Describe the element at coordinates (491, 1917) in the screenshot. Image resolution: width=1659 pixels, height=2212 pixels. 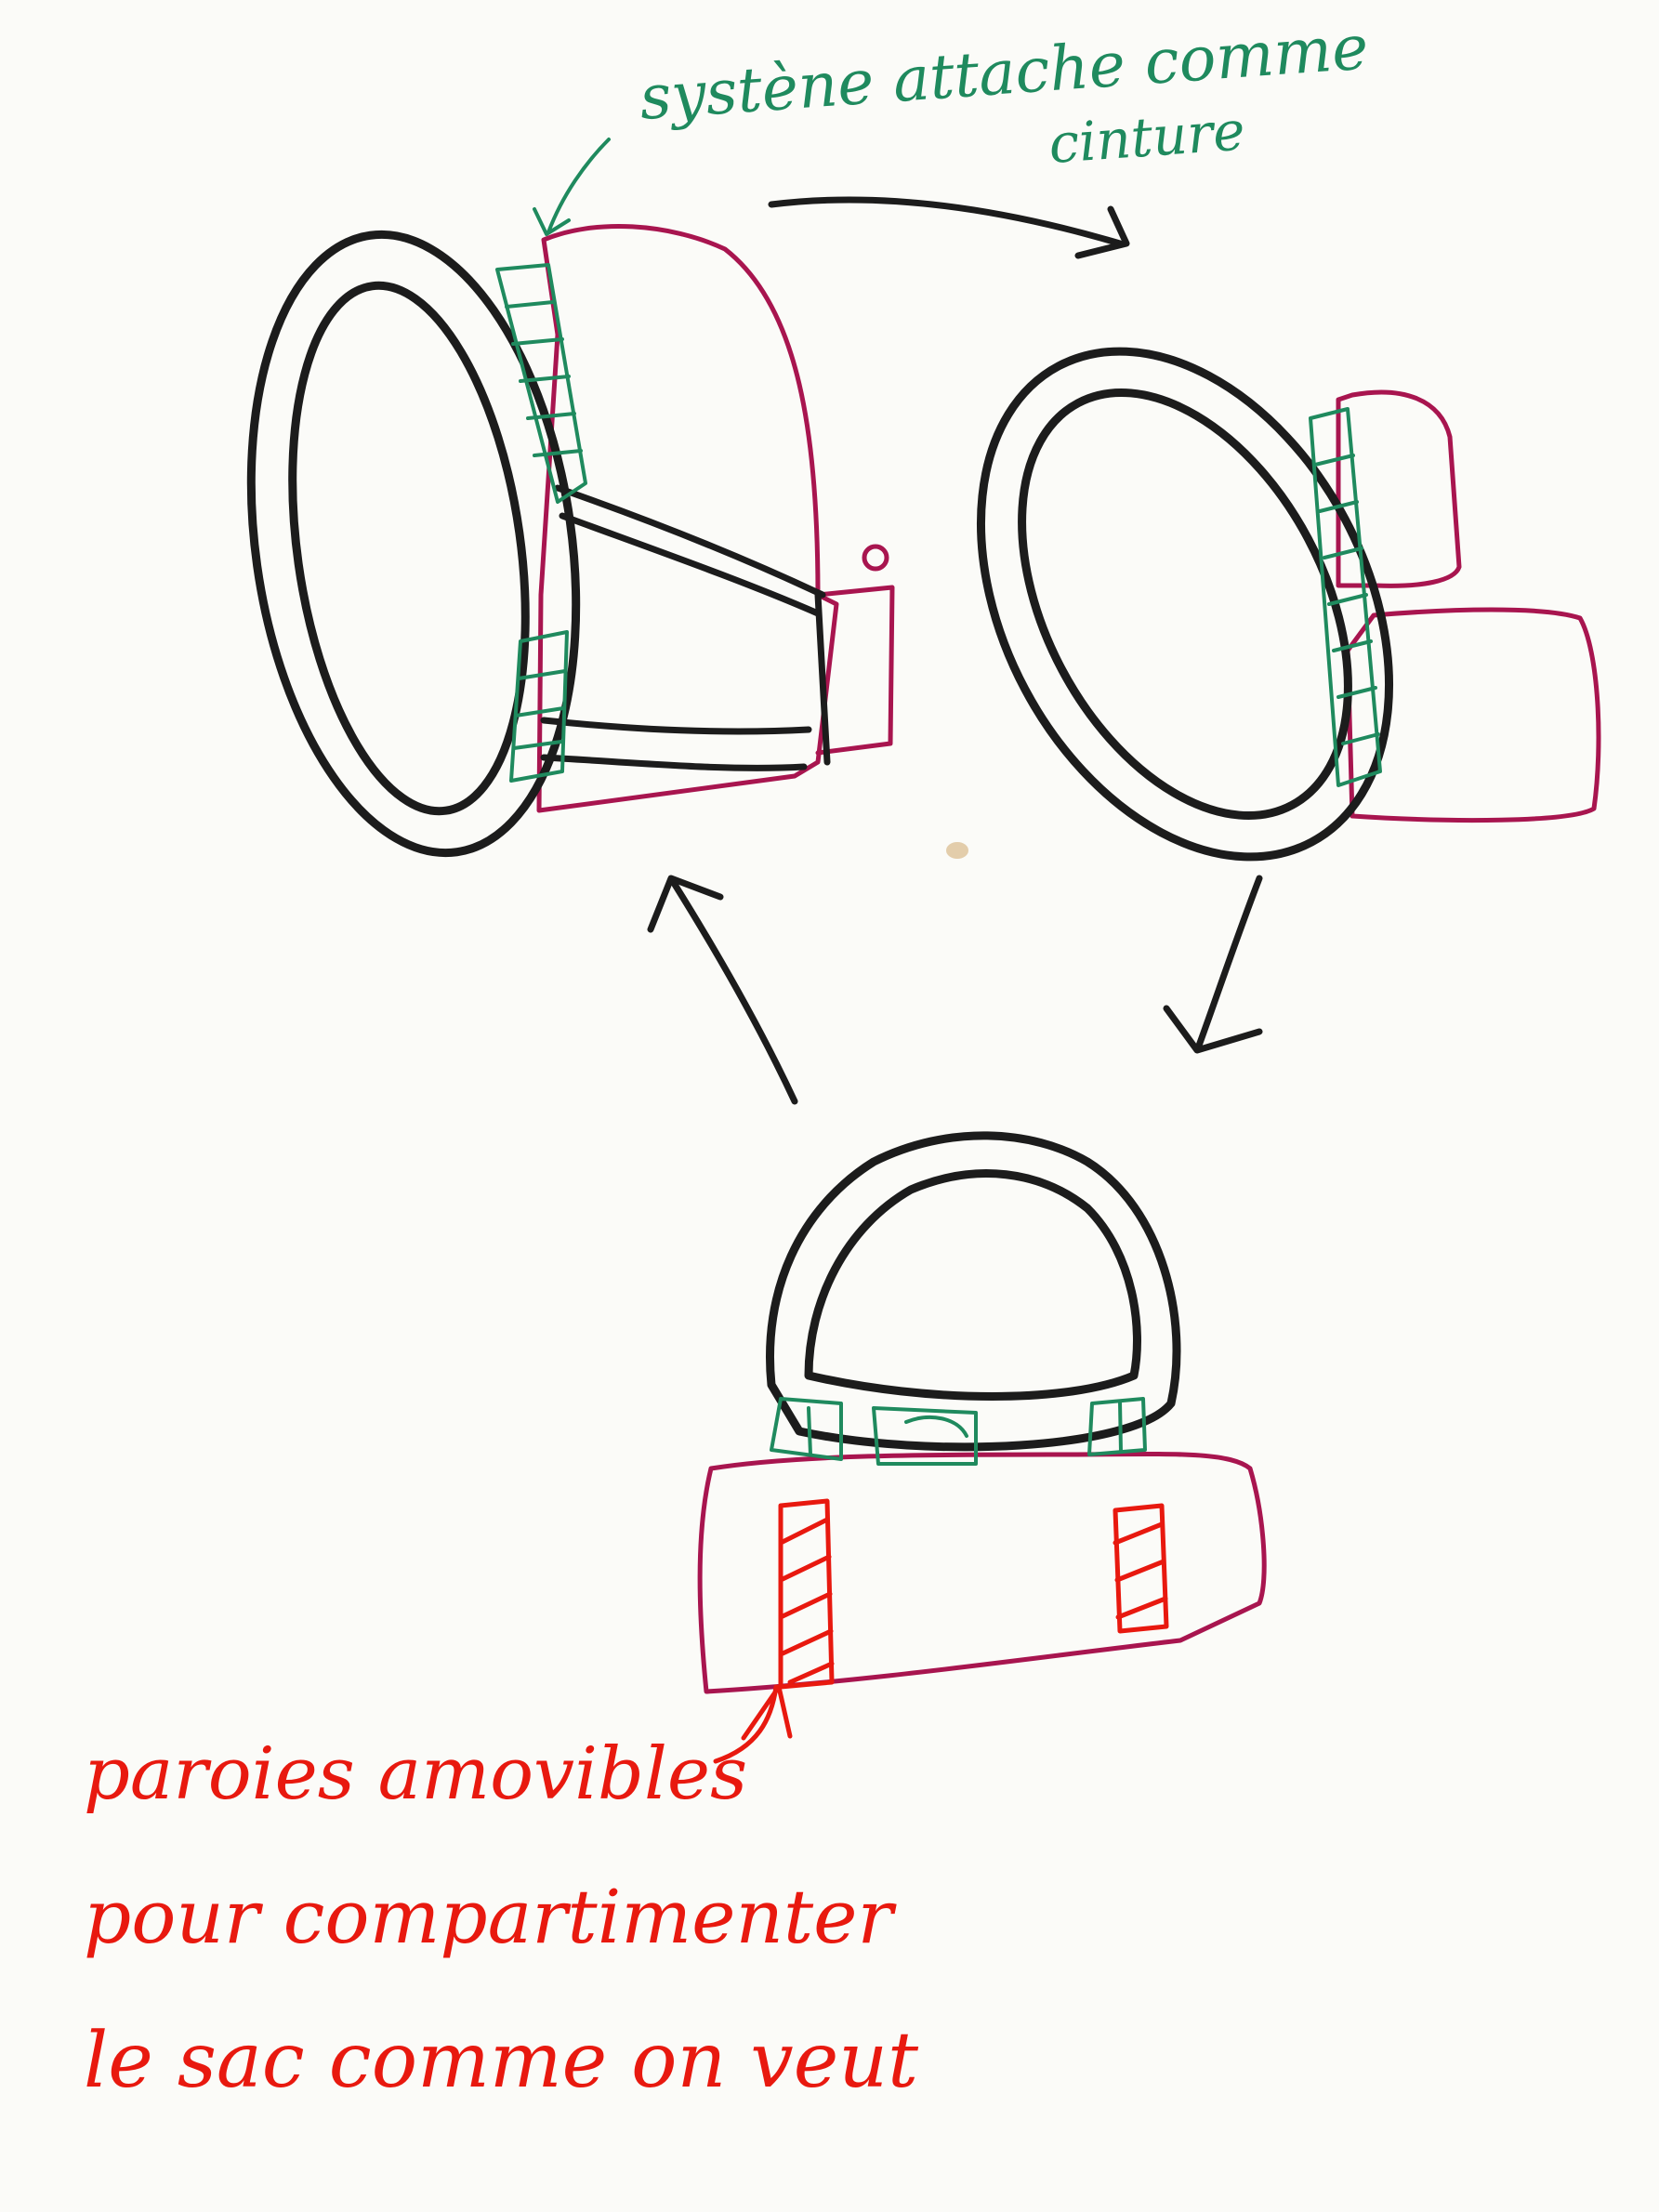
I see `note-walls-line-2: pour compartimenter` at that location.